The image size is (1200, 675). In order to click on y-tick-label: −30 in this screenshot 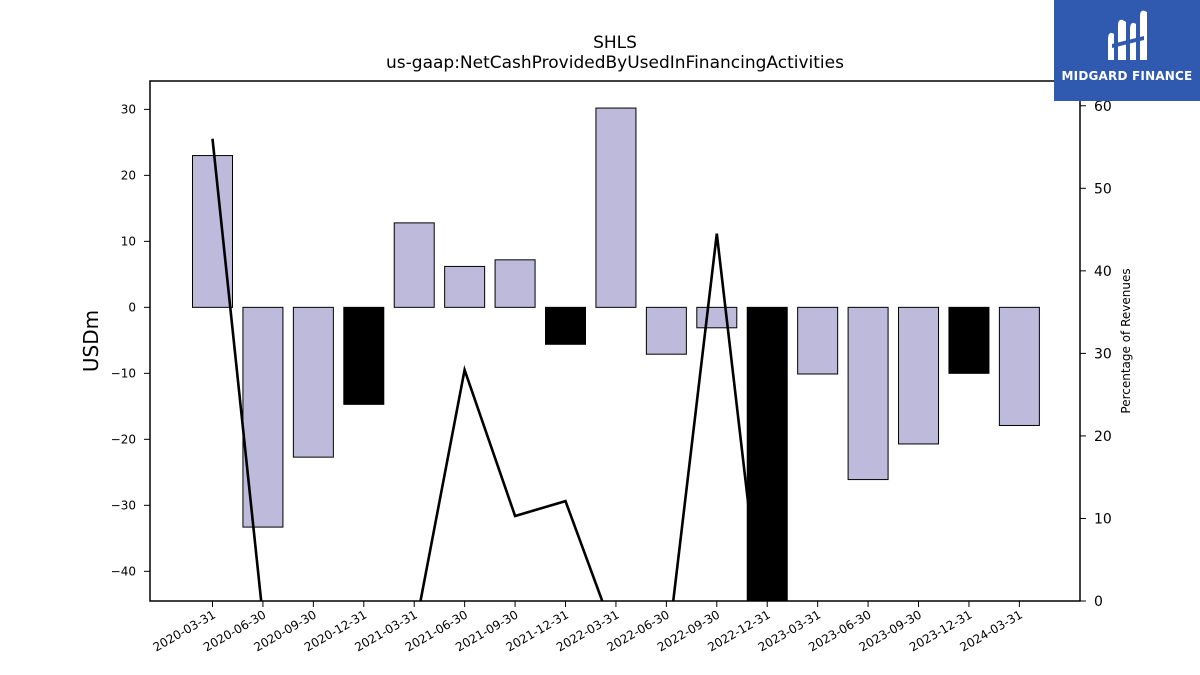, I will do `click(123, 505)`.